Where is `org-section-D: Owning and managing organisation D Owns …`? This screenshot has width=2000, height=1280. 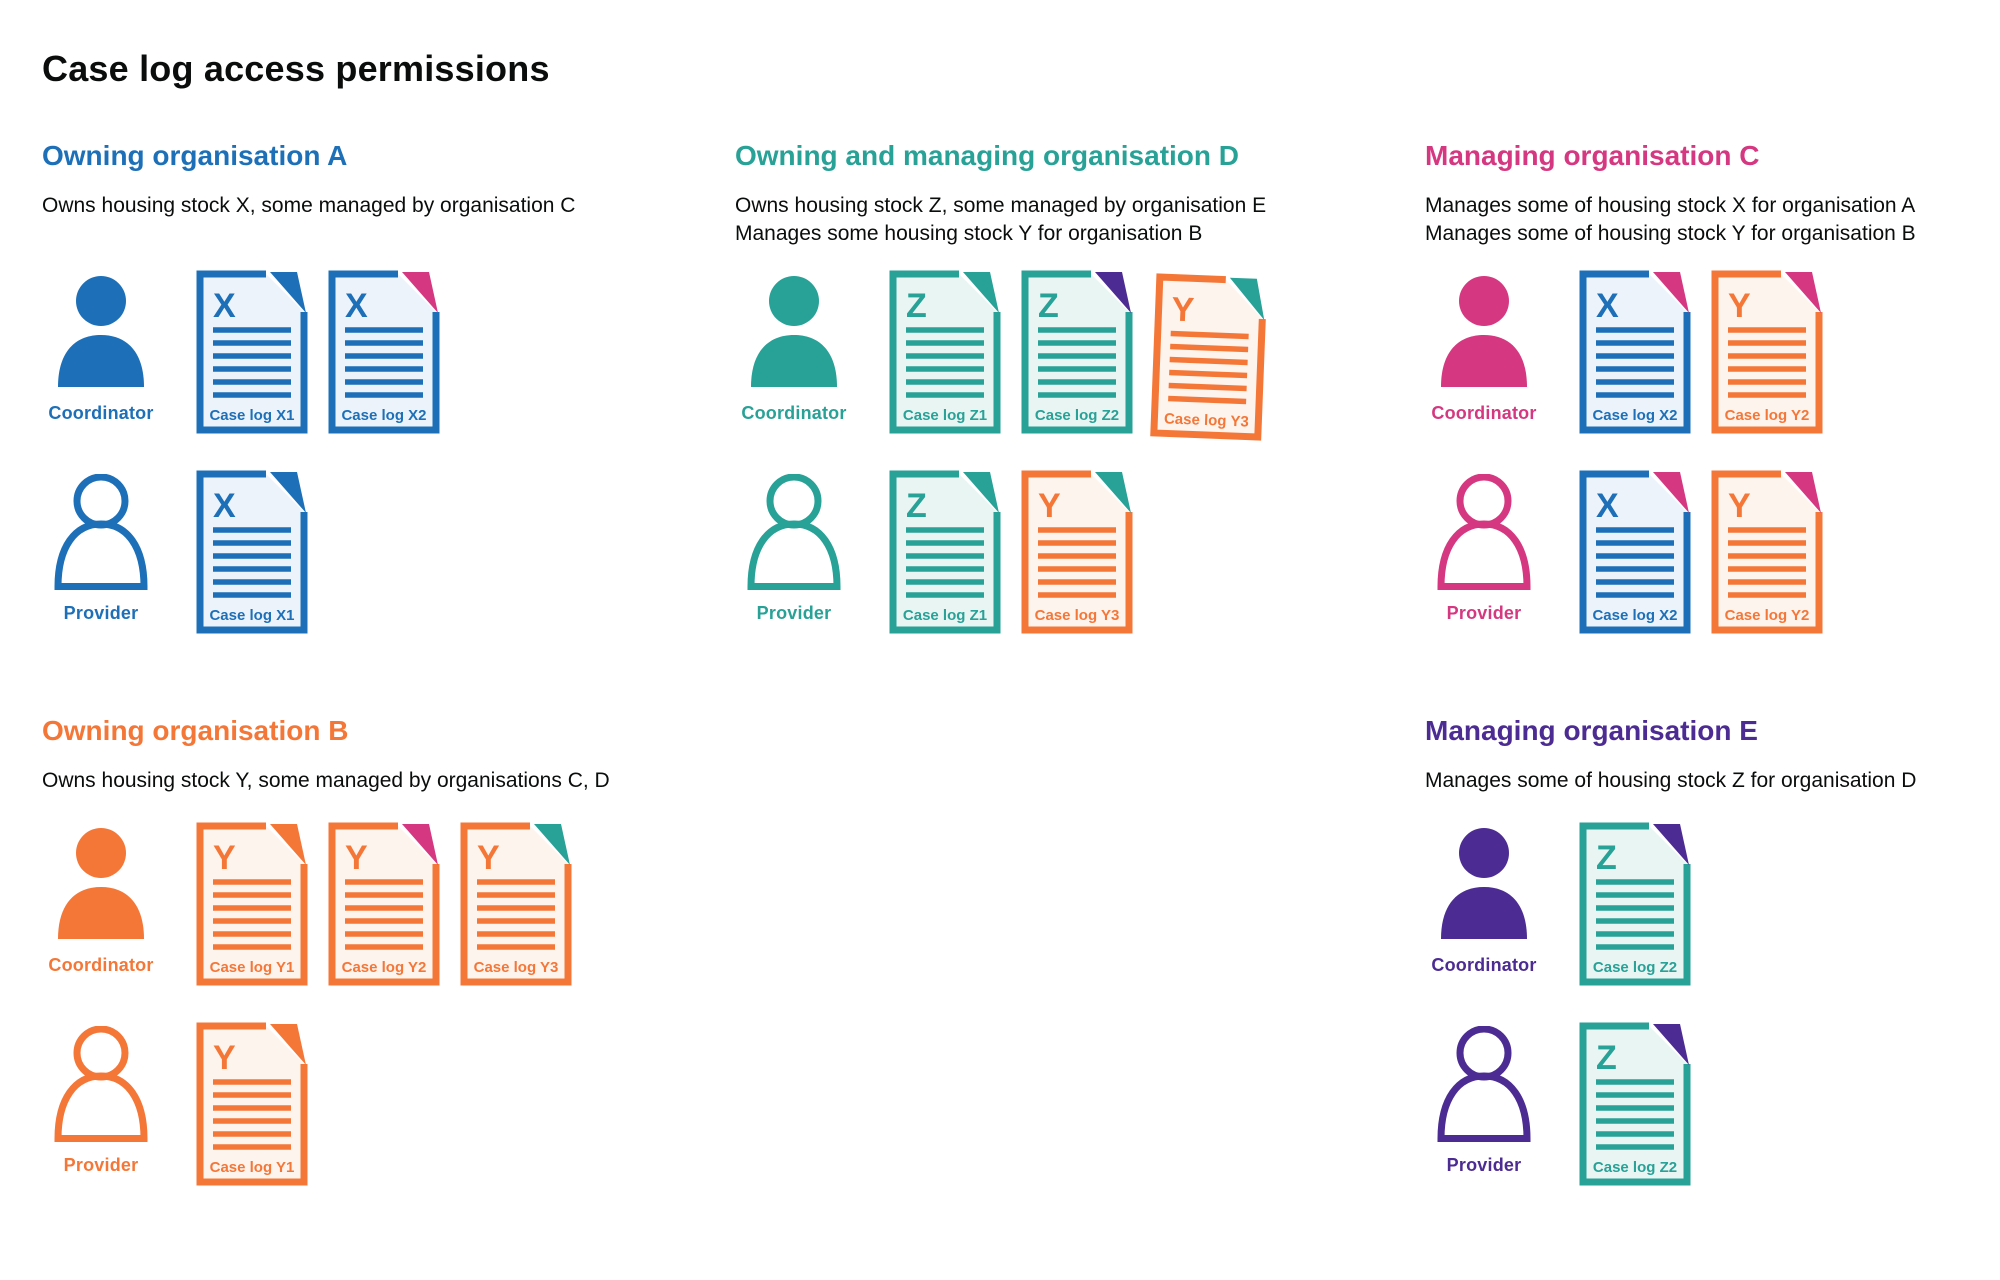
org-section-D: Owning and managing organisation D Owns … is located at coordinates (1000, 387).